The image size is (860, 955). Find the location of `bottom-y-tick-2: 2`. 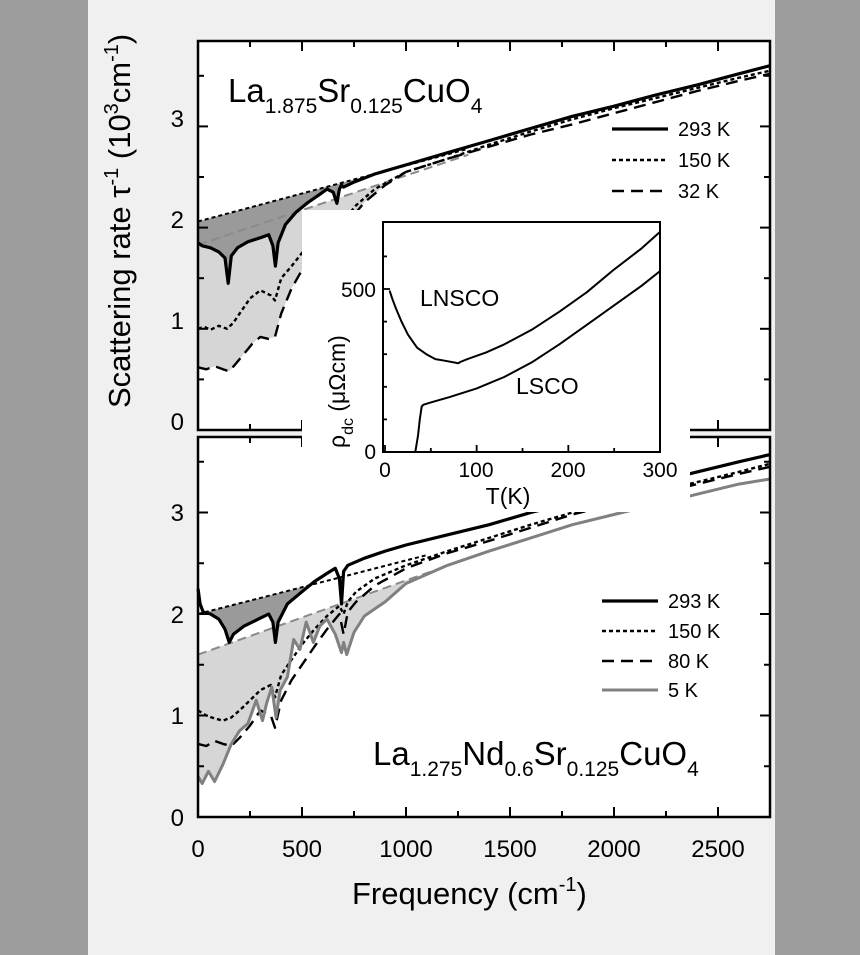

bottom-y-tick-2: 2 is located at coordinates (177, 615).